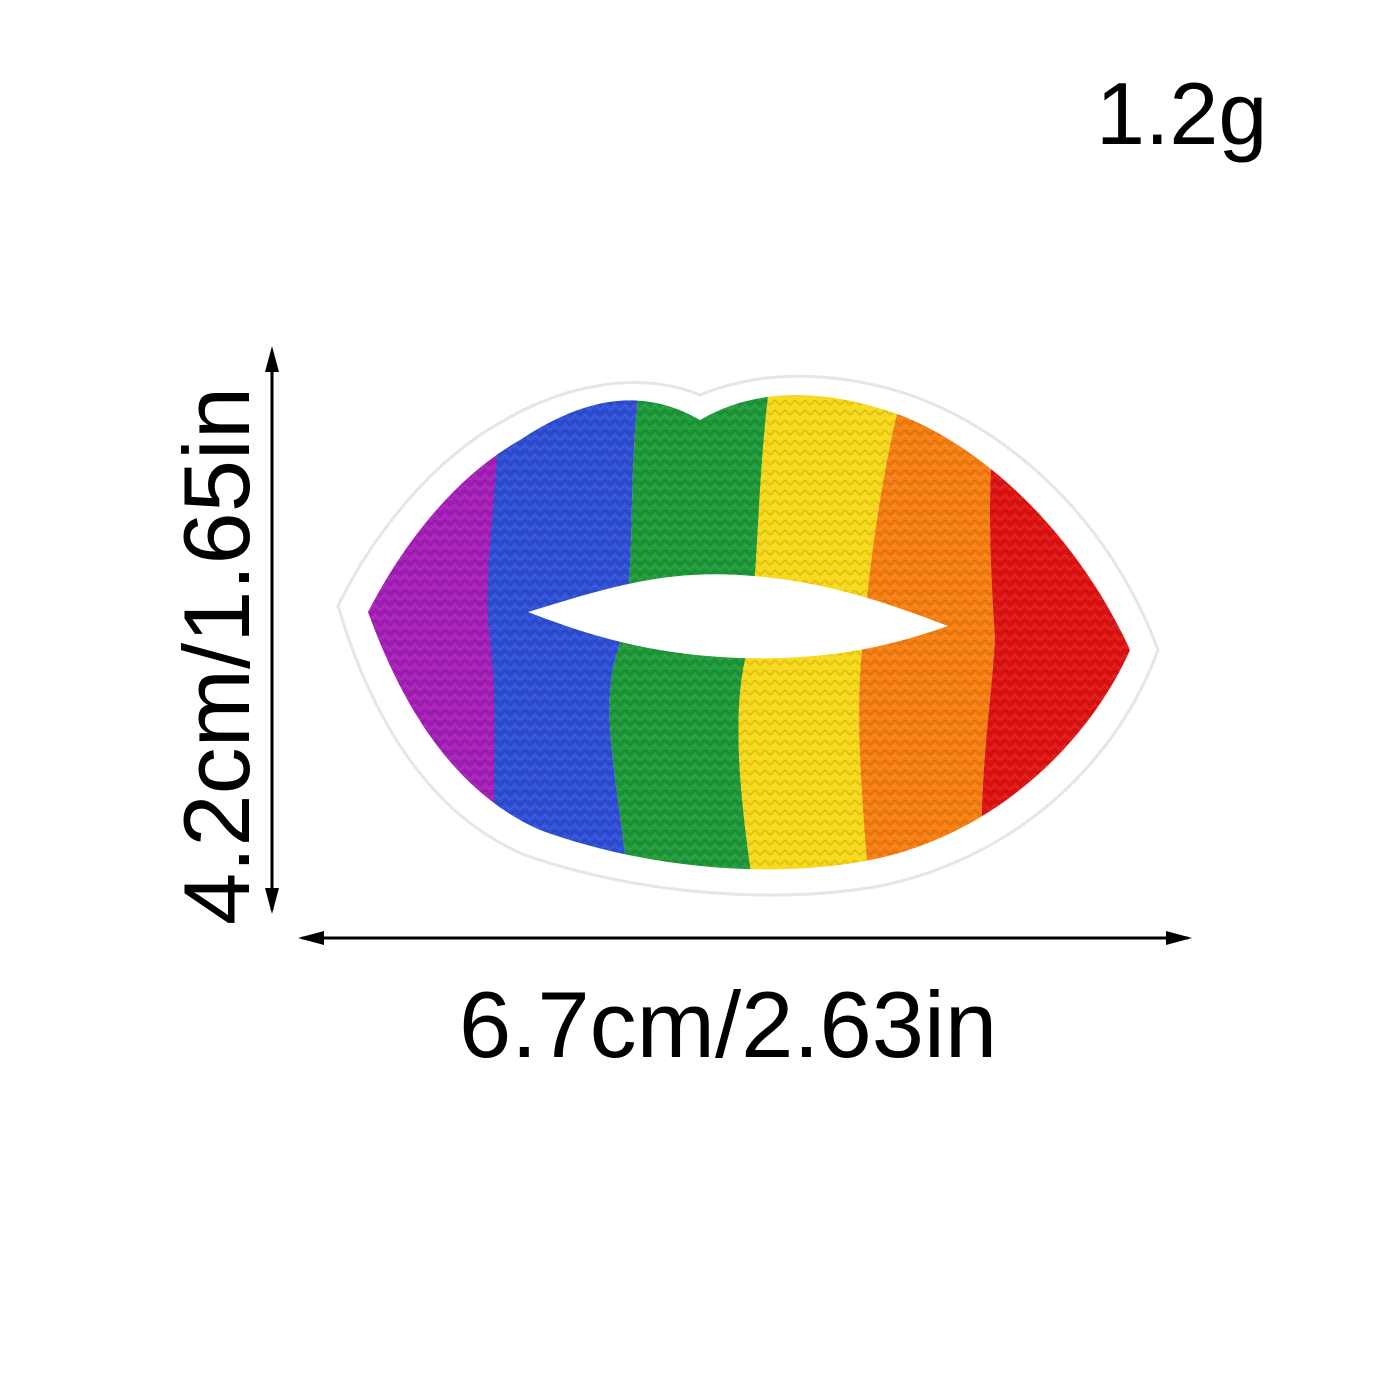 This screenshot has width=1400, height=1400. Describe the element at coordinates (728, 1024) in the screenshot. I see `width-label: 6.7cm/2.63in` at that location.